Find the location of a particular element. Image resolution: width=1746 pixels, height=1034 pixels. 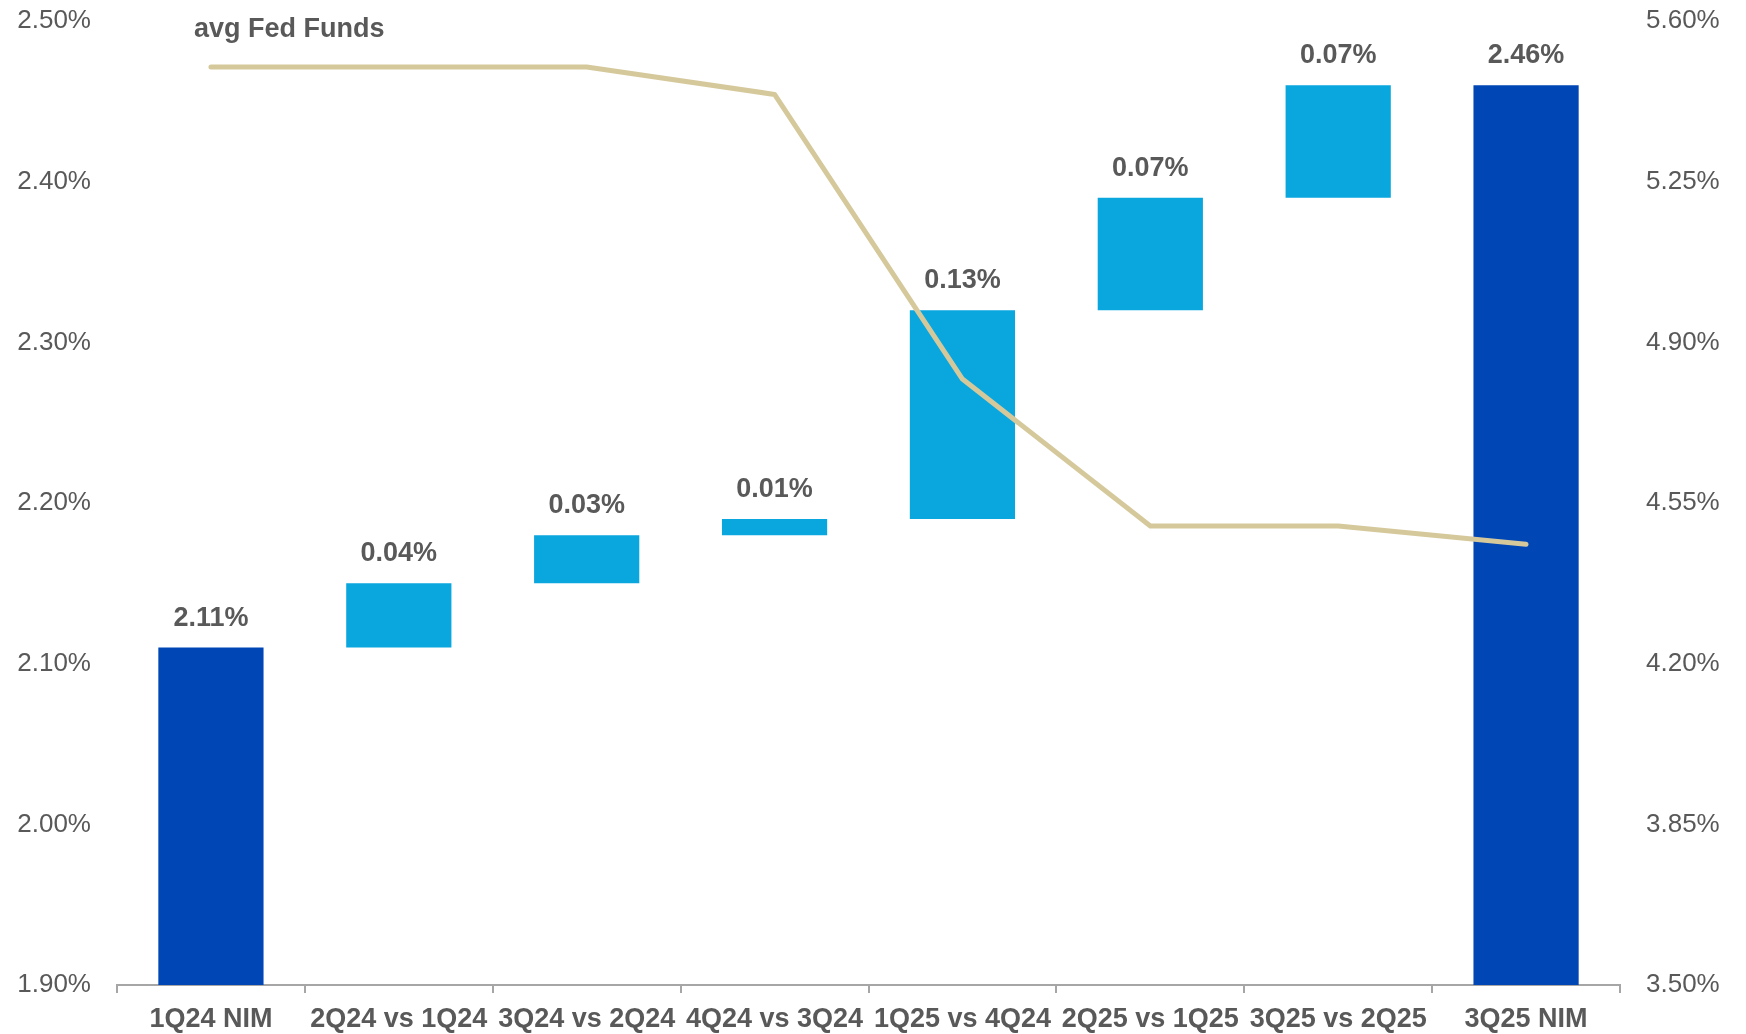

y2-tick-label: 4.55% is located at coordinates (1683, 501).